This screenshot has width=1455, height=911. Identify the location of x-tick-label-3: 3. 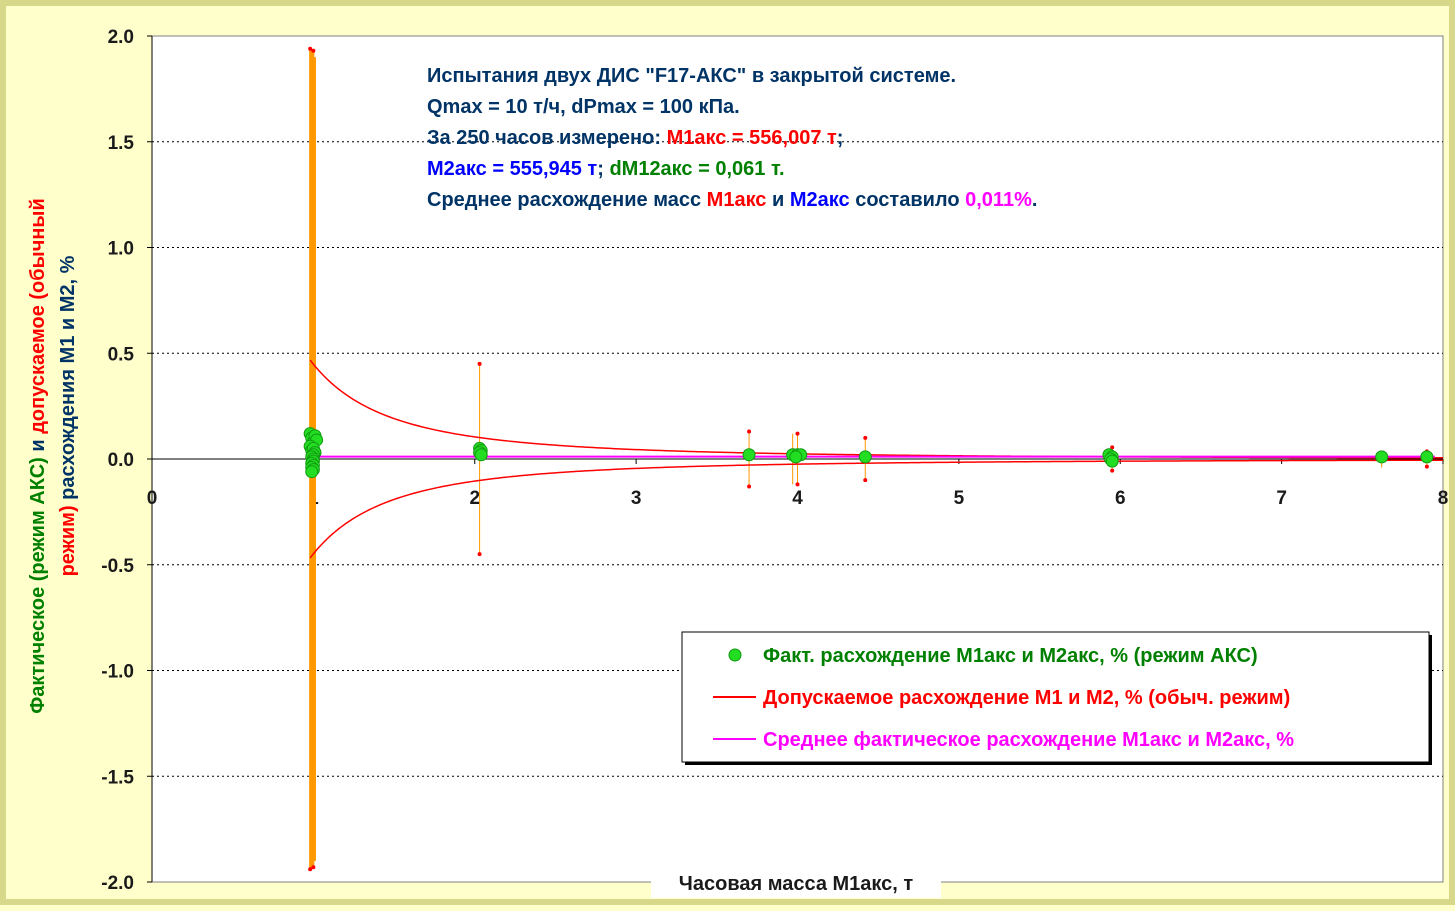
(636, 498).